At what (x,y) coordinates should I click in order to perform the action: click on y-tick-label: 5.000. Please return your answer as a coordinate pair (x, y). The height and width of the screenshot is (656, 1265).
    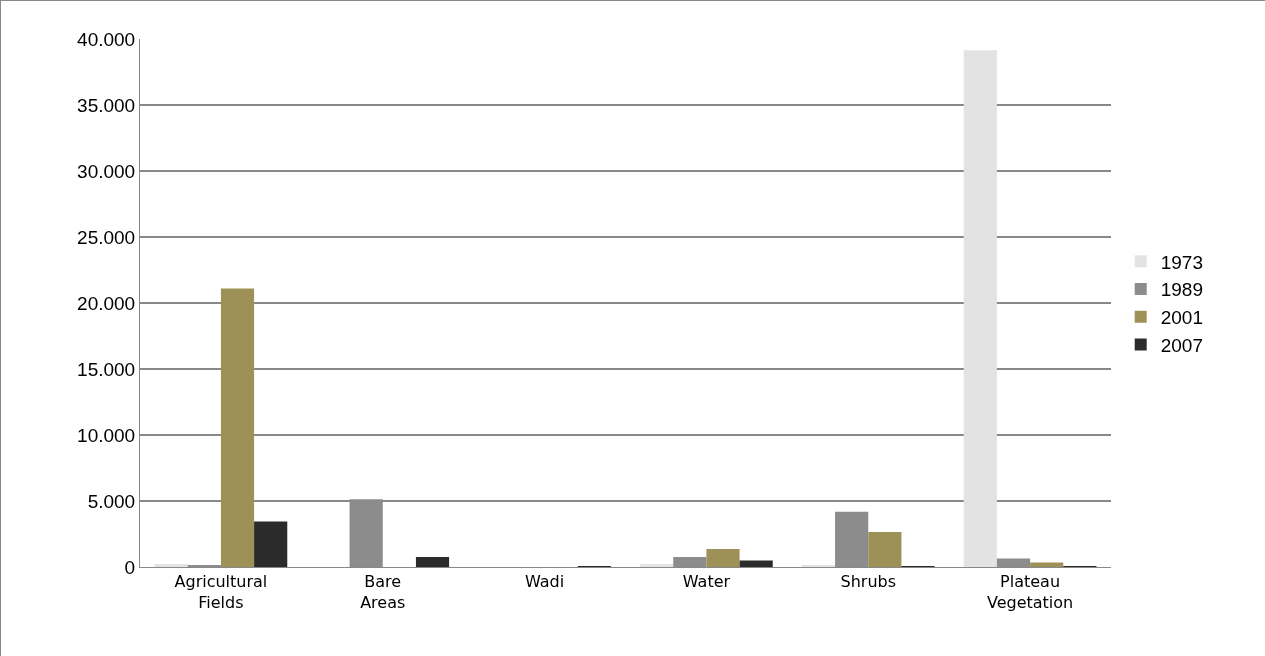
    Looking at the image, I should click on (111, 501).